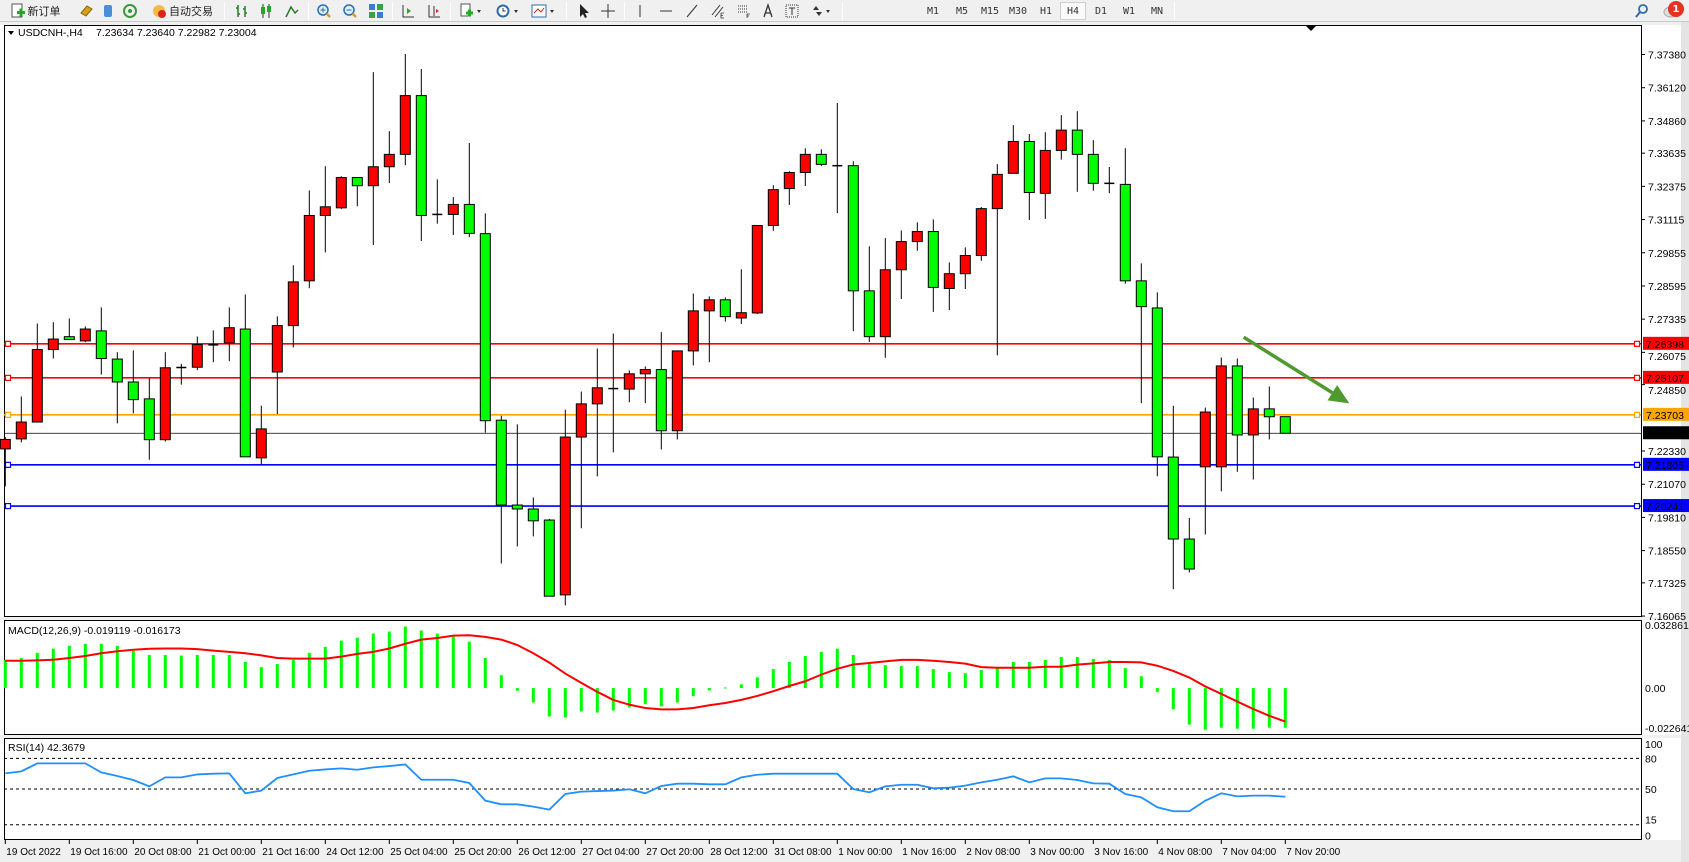 This screenshot has width=1689, height=862. What do you see at coordinates (130, 11) in the screenshot?
I see `signals-button` at bounding box center [130, 11].